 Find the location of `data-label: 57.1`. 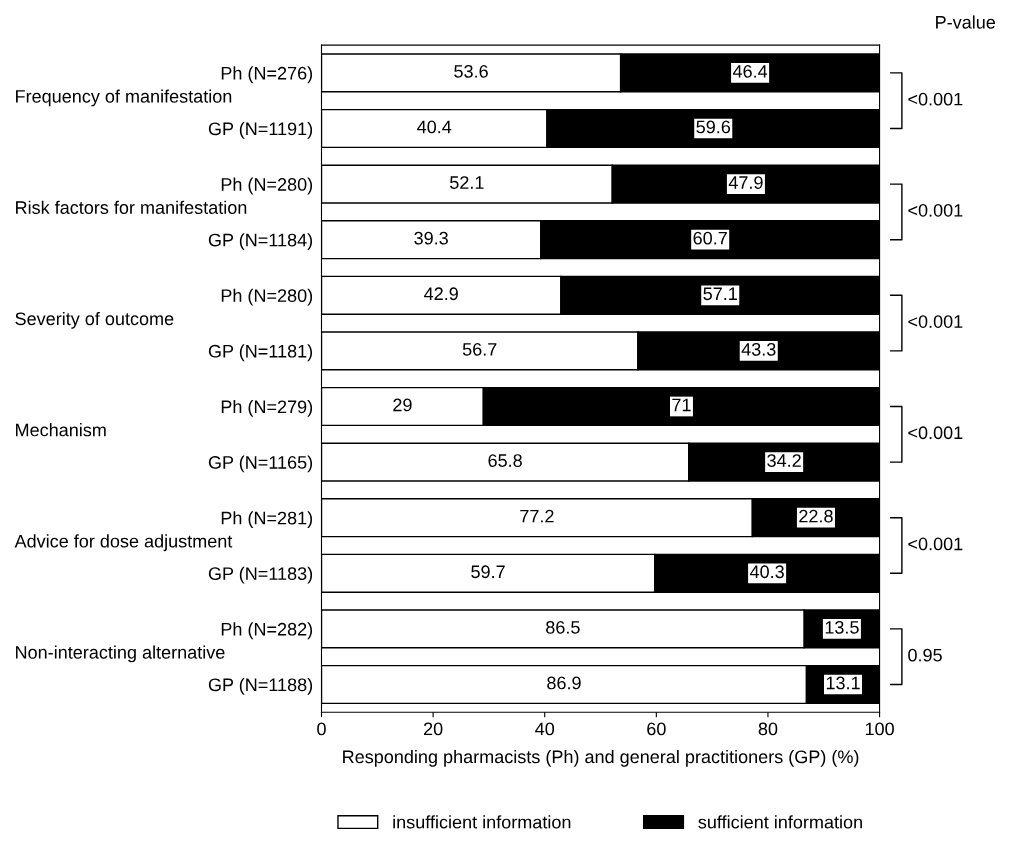

data-label: 57.1 is located at coordinates (720, 294).